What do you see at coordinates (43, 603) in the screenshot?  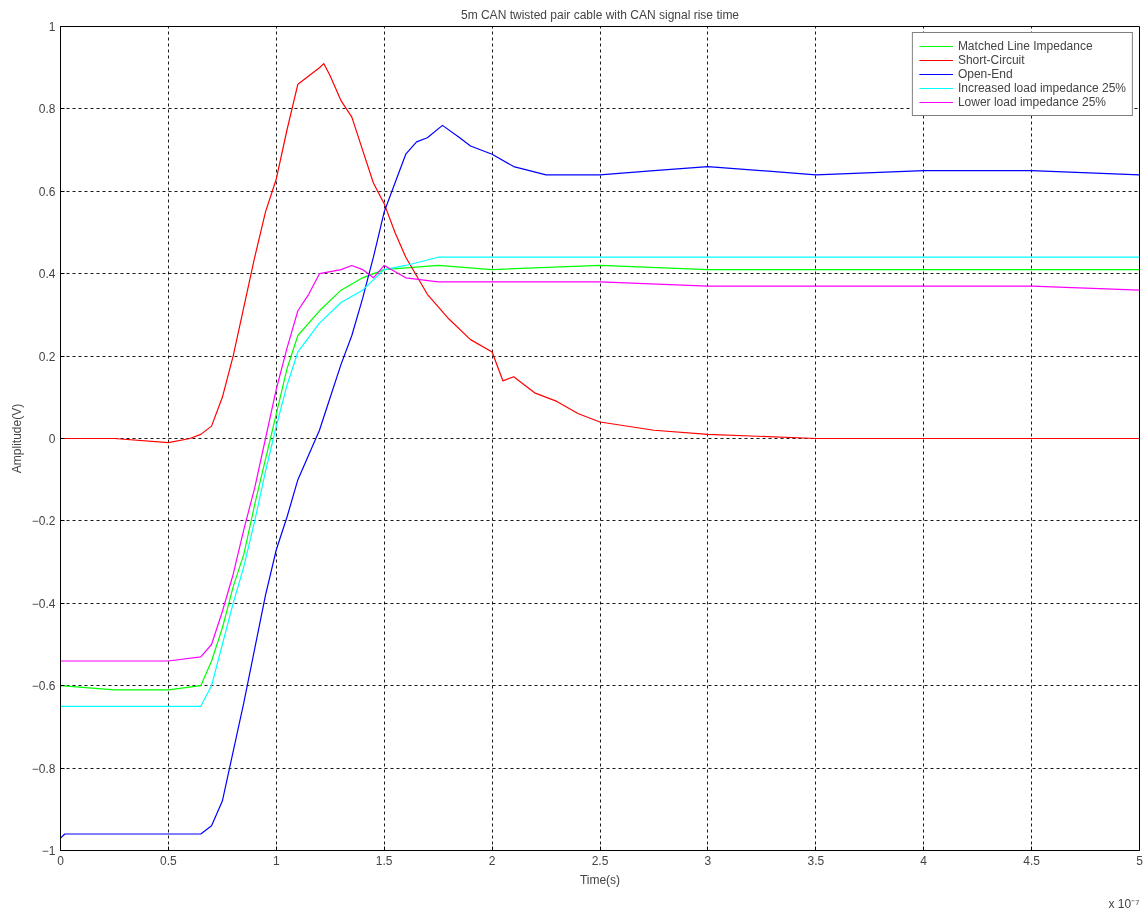 I see `y-tick-label: −0.4` at bounding box center [43, 603].